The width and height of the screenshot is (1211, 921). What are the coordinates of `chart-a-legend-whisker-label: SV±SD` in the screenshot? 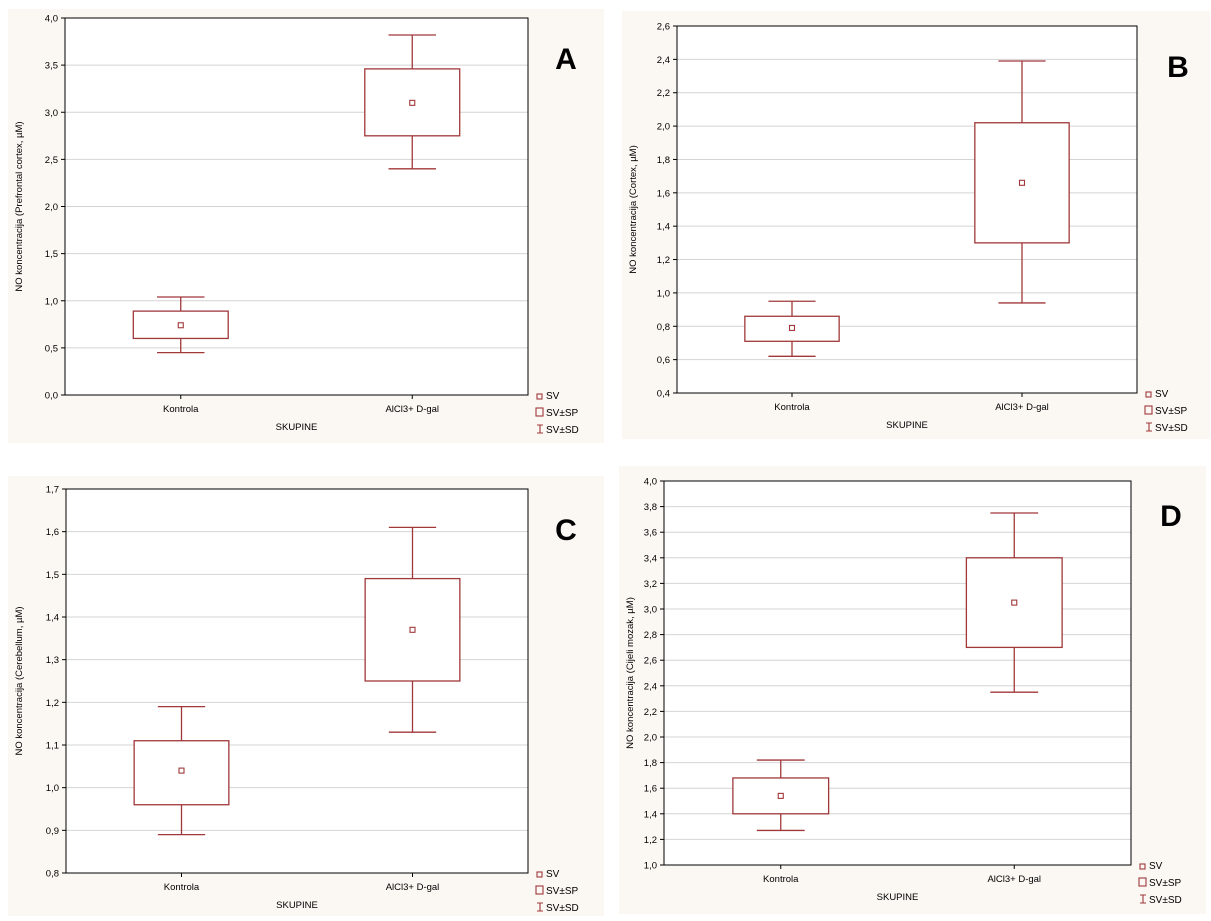 It's located at (562, 430).